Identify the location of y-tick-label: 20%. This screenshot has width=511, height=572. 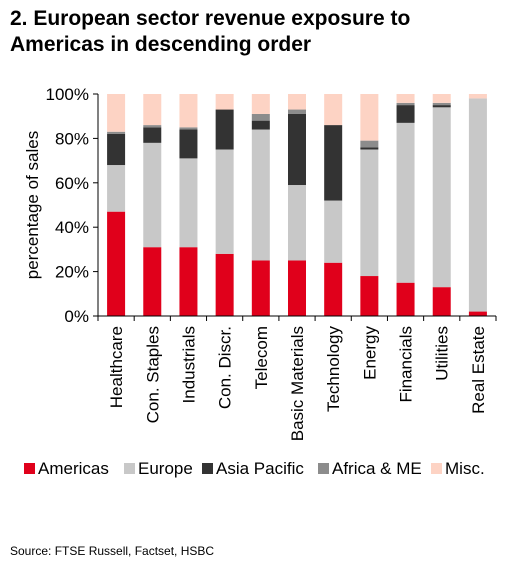
(72, 272).